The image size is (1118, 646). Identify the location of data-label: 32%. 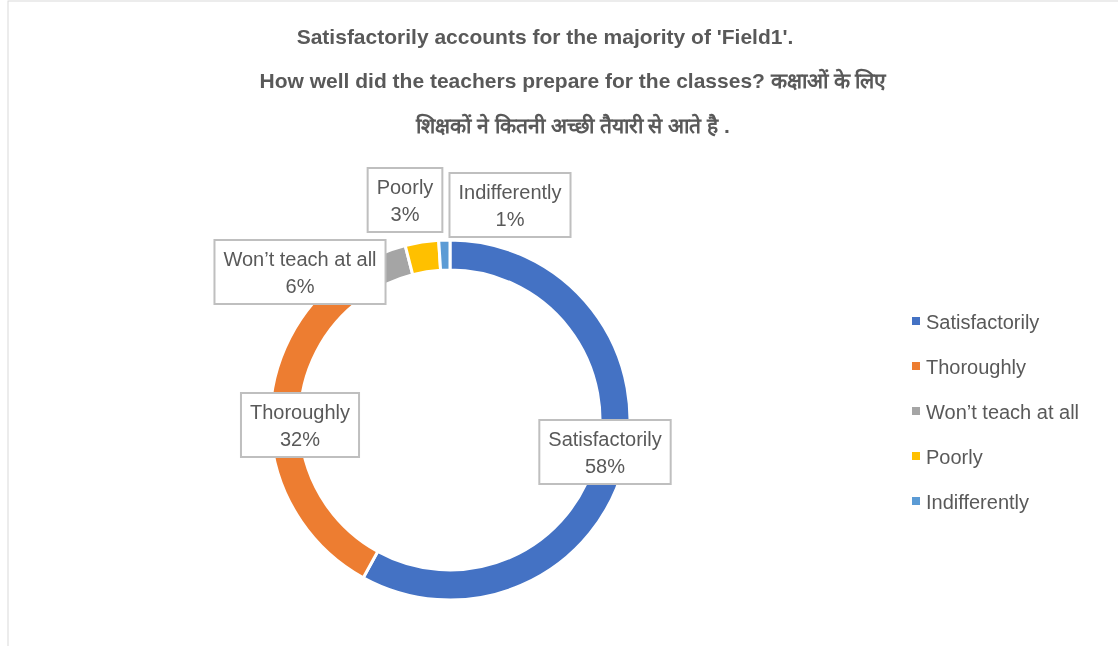
(300, 439).